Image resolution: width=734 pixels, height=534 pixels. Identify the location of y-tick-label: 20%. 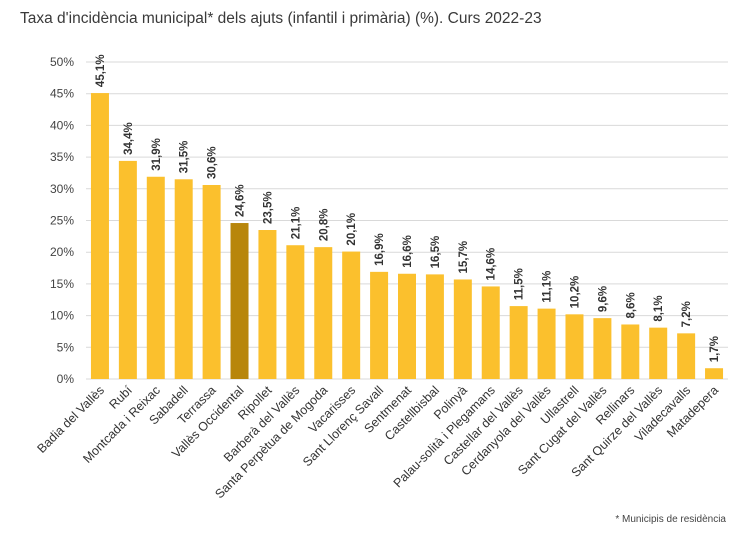
(62, 252).